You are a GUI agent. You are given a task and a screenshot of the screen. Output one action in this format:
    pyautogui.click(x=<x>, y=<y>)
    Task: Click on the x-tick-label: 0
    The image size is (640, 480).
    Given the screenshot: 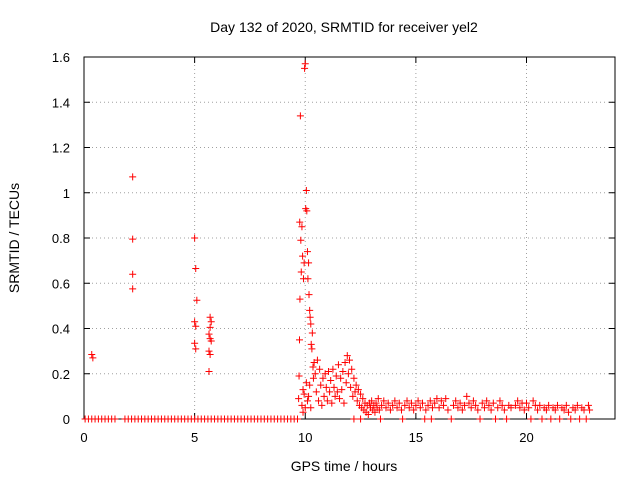 What is the action you would take?
    pyautogui.click(x=83, y=437)
    